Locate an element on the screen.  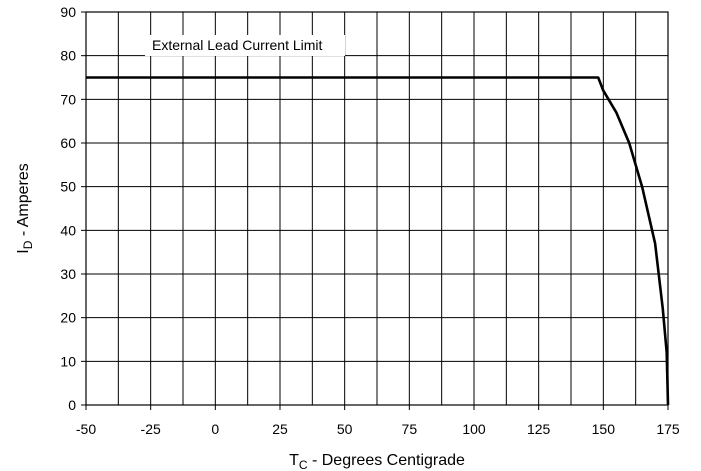
x-tick-label: 0 is located at coordinates (215, 429).